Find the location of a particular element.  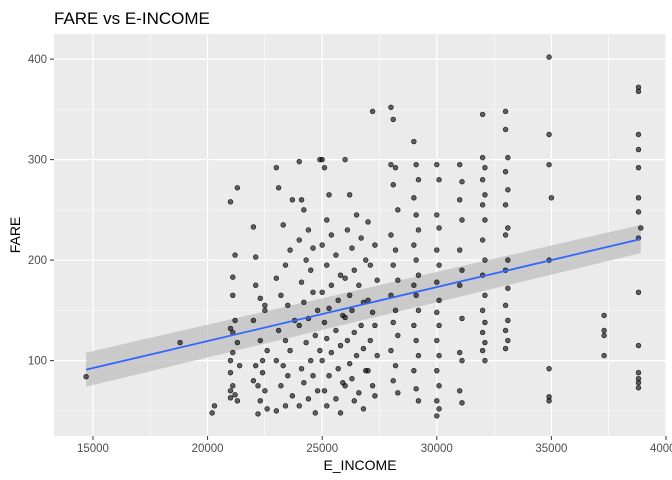

x-tick-label: 35000 is located at coordinates (551, 449).